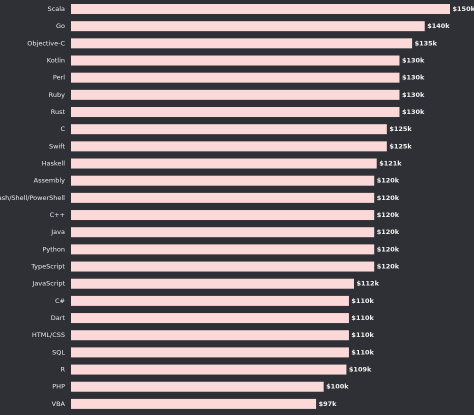 Image resolution: width=474 pixels, height=415 pixels. What do you see at coordinates (47, 267) in the screenshot?
I see `category-label: TypeScript` at bounding box center [47, 267].